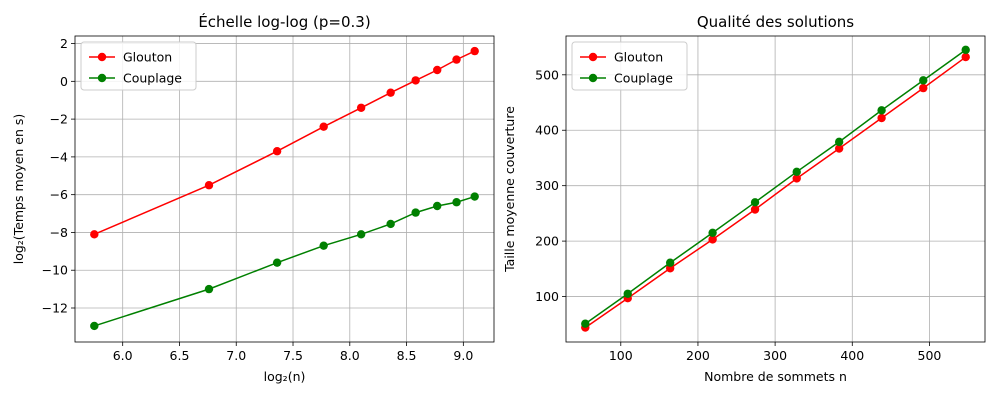 This screenshot has height=400, width=1000. What do you see at coordinates (643, 78) in the screenshot?
I see `chart-1-legend-label-1: Couplage` at bounding box center [643, 78].